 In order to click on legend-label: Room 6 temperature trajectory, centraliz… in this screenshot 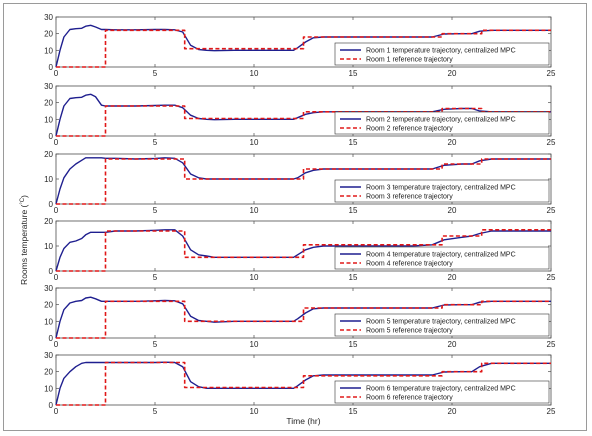, I will do `click(441, 389)`.